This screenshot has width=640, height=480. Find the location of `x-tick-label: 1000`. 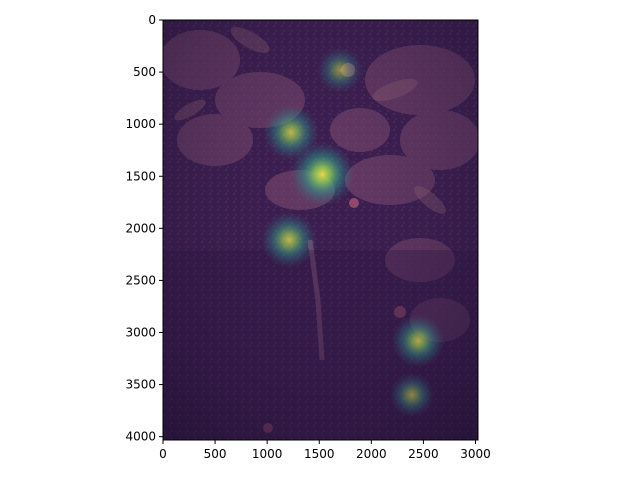

x-tick-label: 1000 is located at coordinates (267, 454).